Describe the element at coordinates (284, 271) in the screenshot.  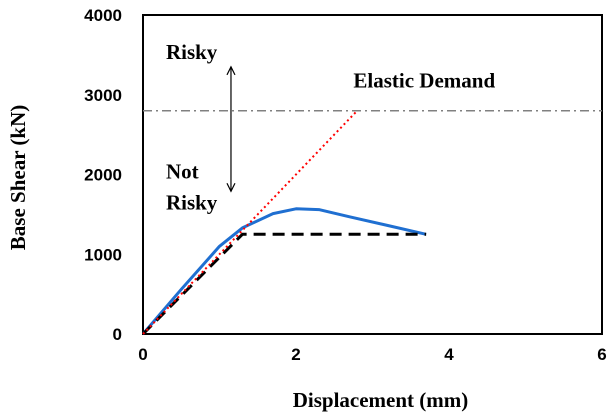
I see `series-line-solid` at that location.